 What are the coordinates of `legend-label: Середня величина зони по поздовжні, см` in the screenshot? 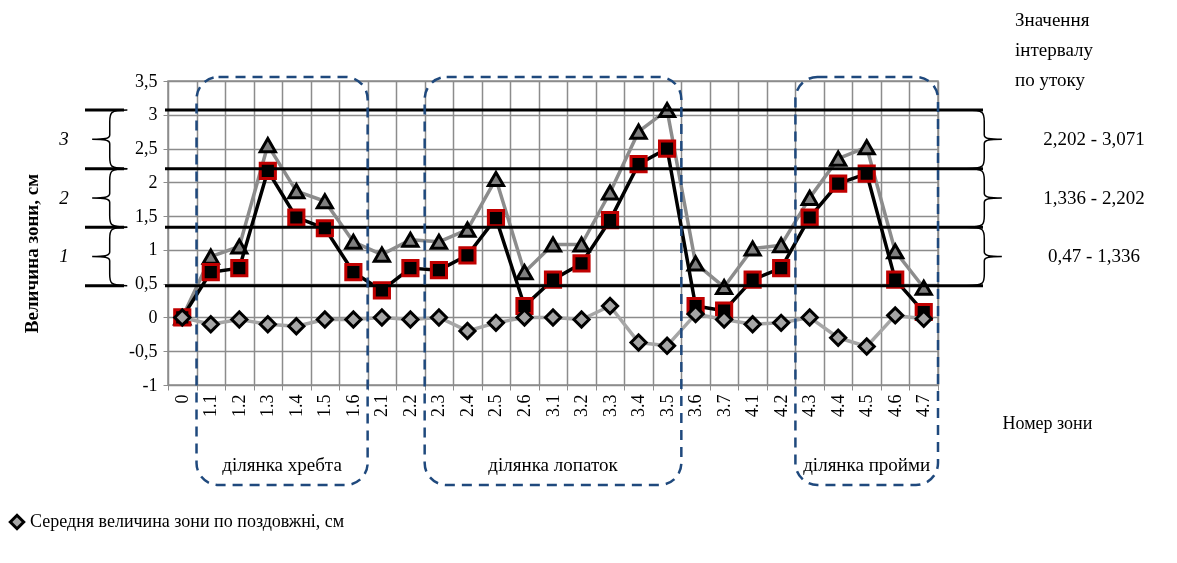 It's located at (187, 521).